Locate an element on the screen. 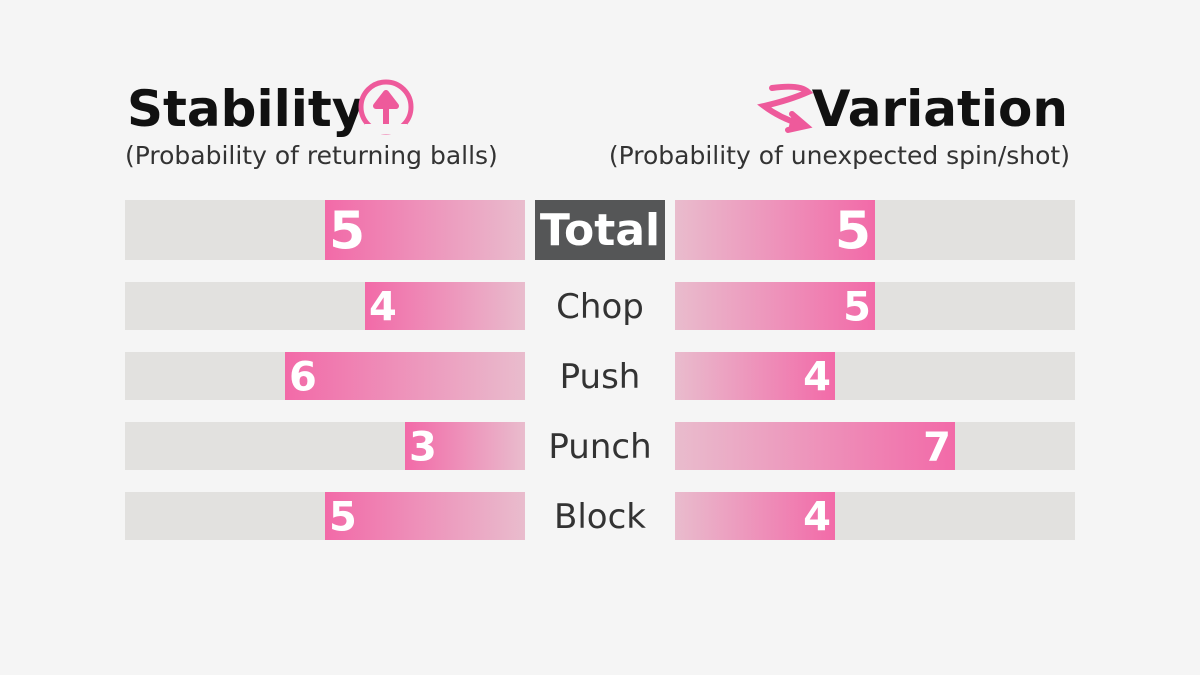 This screenshot has width=1200, height=675. left-title: Stability is located at coordinates (245, 109).